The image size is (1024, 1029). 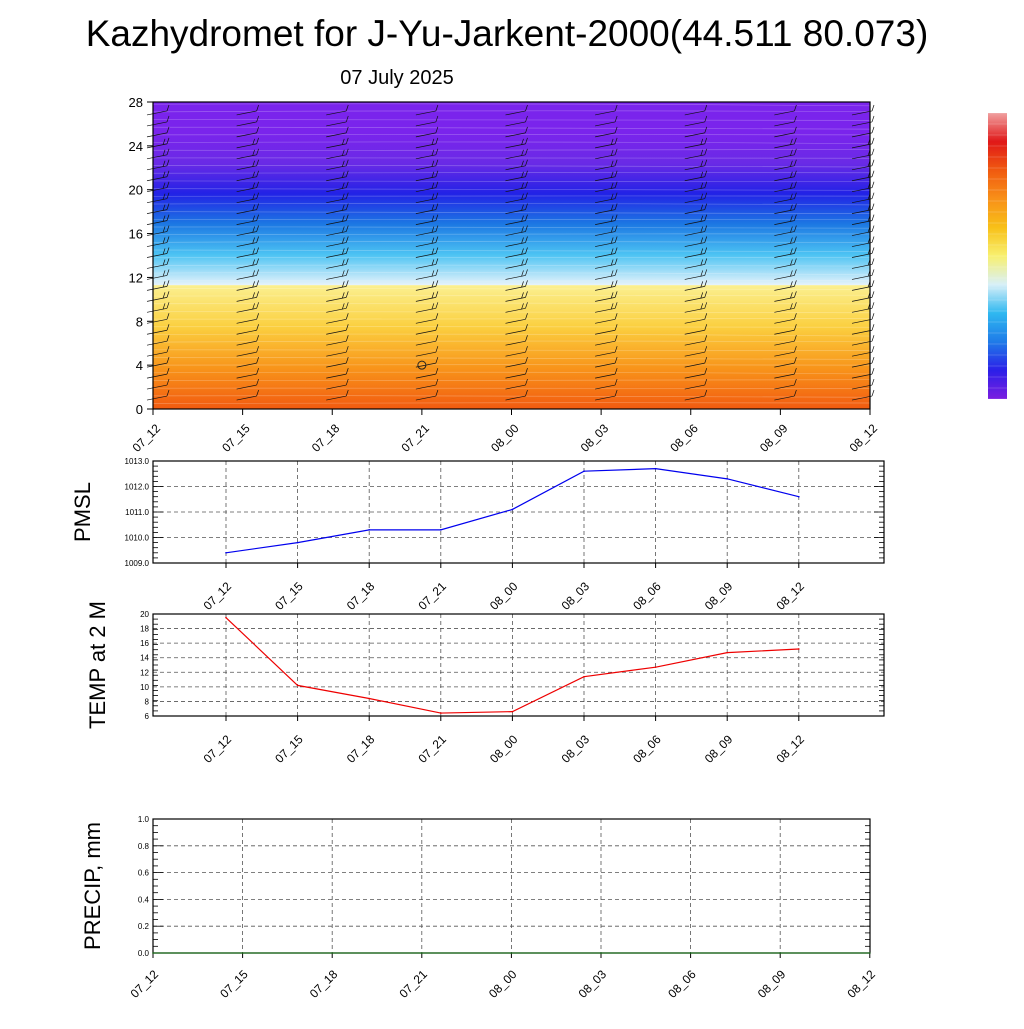 What do you see at coordinates (136, 146) in the screenshot?
I see `y-tick-label: 24` at bounding box center [136, 146].